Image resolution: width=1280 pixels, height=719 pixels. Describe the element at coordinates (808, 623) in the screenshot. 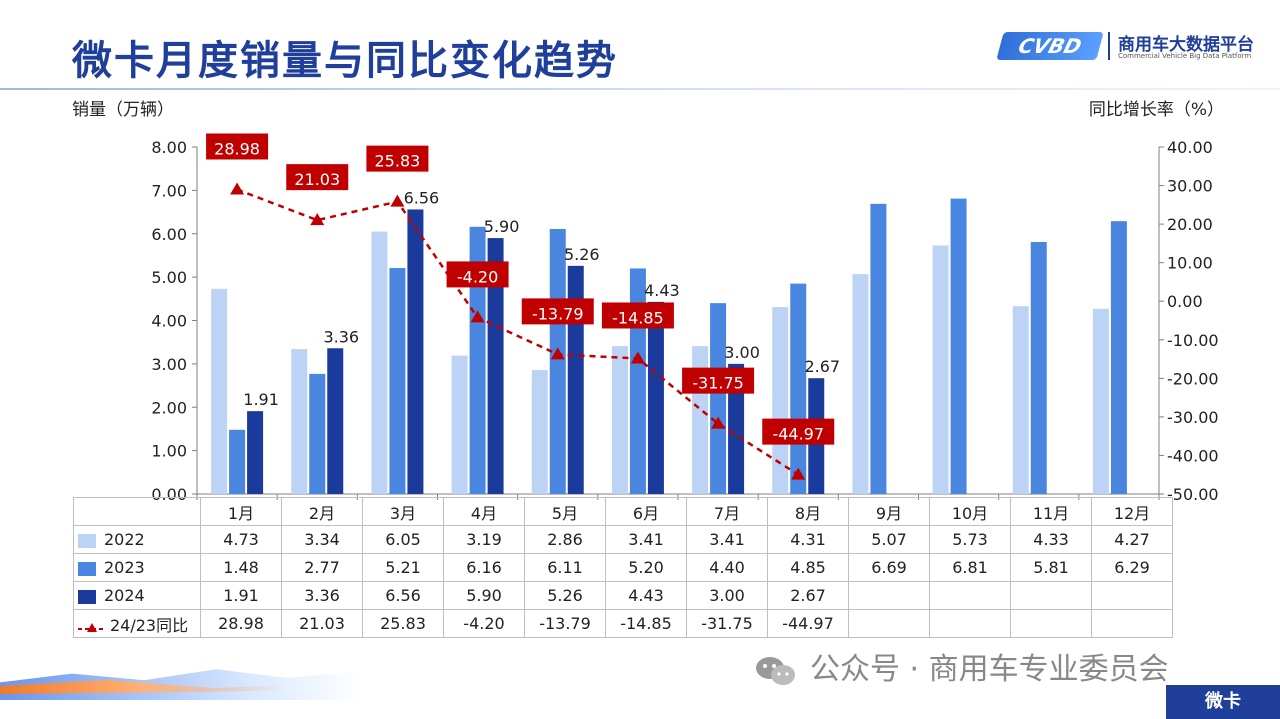

I see `table-cell: -44.97` at that location.